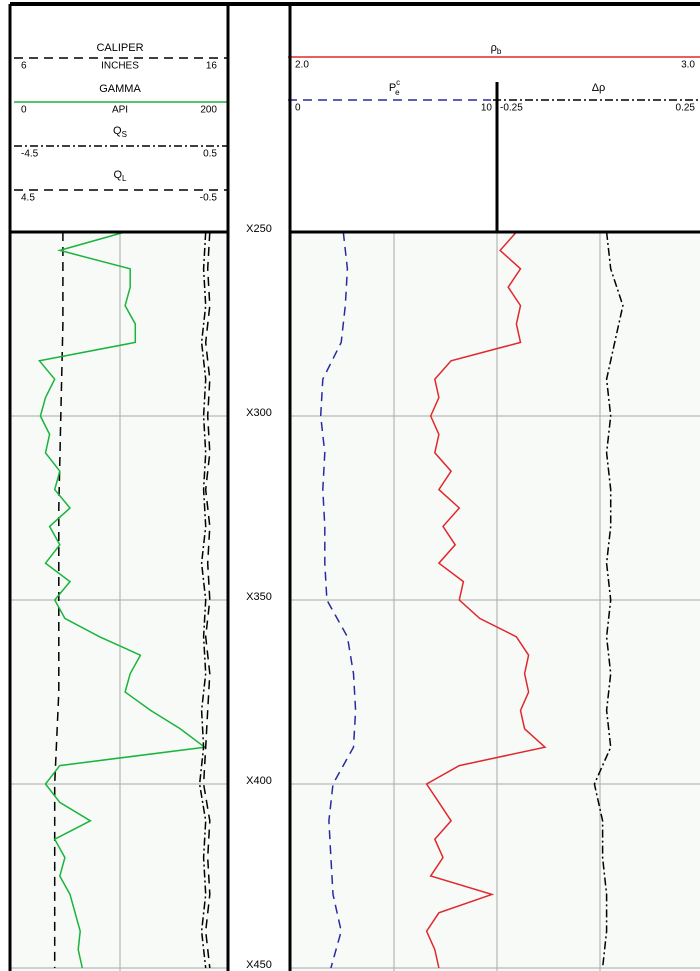 This screenshot has height=971, width=700. I want to click on curve-name: QS, so click(120, 132).